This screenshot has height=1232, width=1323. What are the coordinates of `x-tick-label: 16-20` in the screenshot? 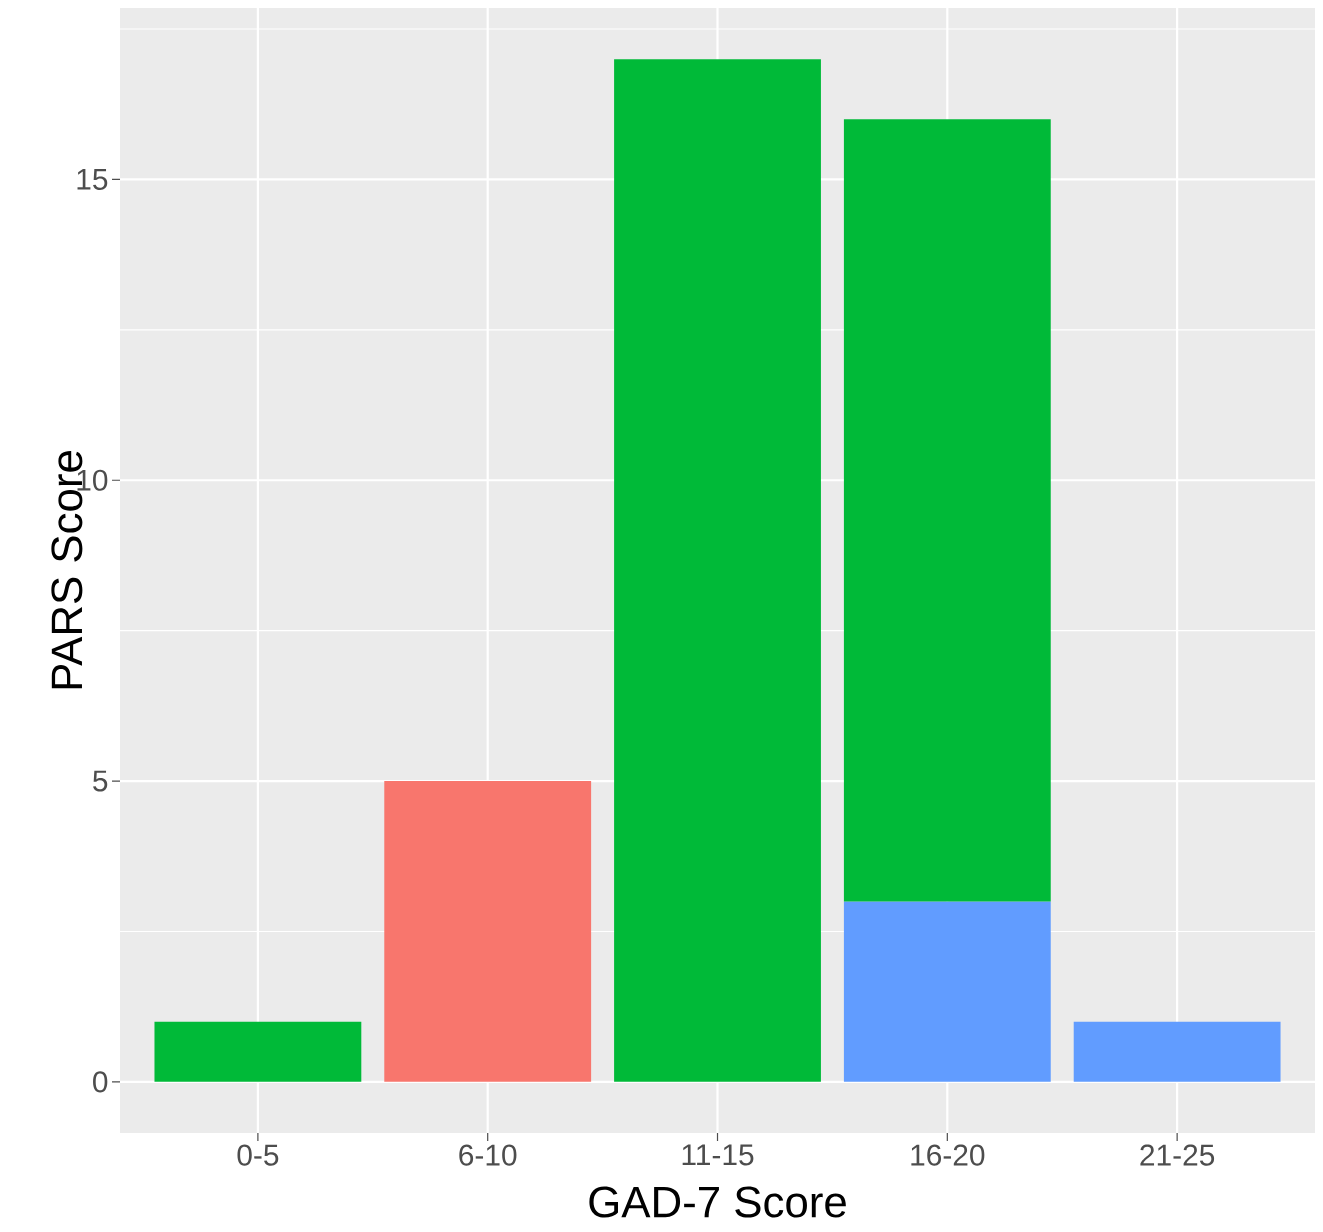 It's located at (948, 1155).